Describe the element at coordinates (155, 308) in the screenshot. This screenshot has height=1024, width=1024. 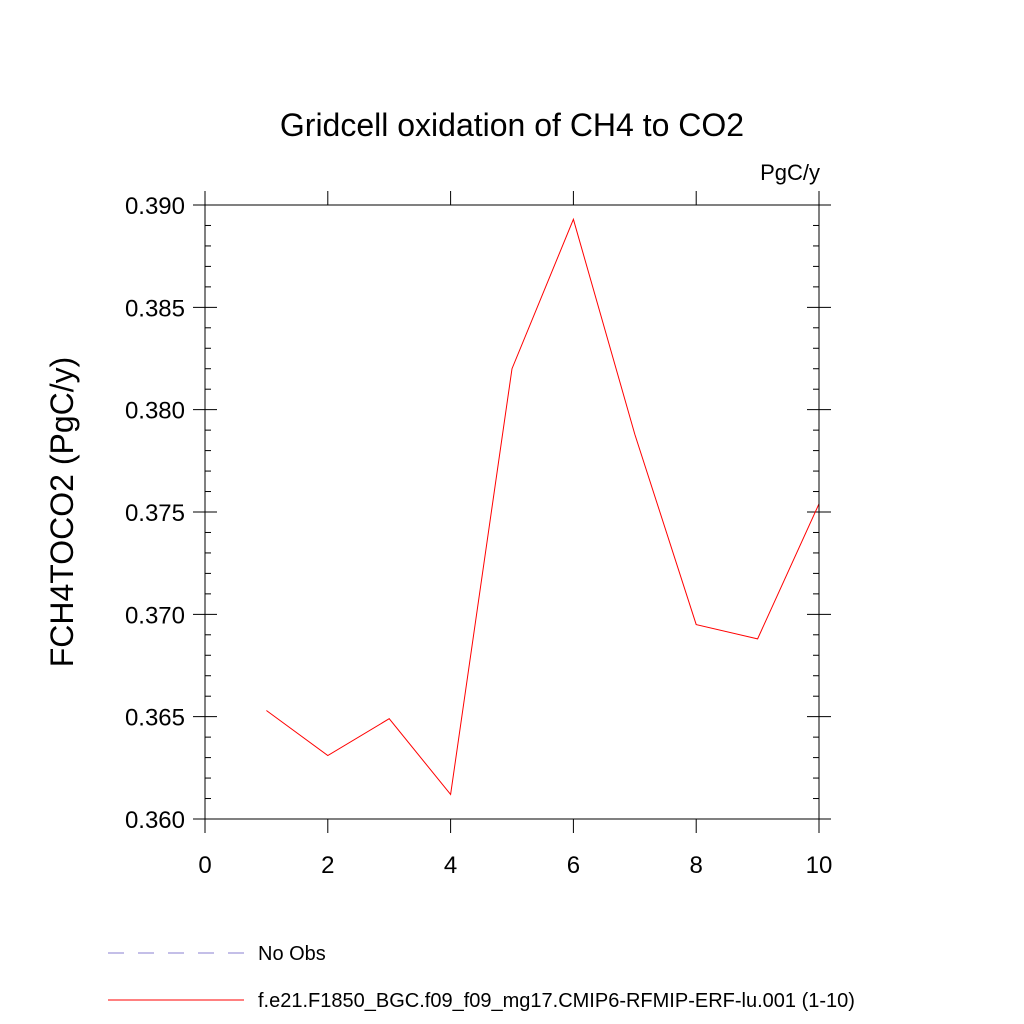
I see `y-tick-label: 0.385` at that location.